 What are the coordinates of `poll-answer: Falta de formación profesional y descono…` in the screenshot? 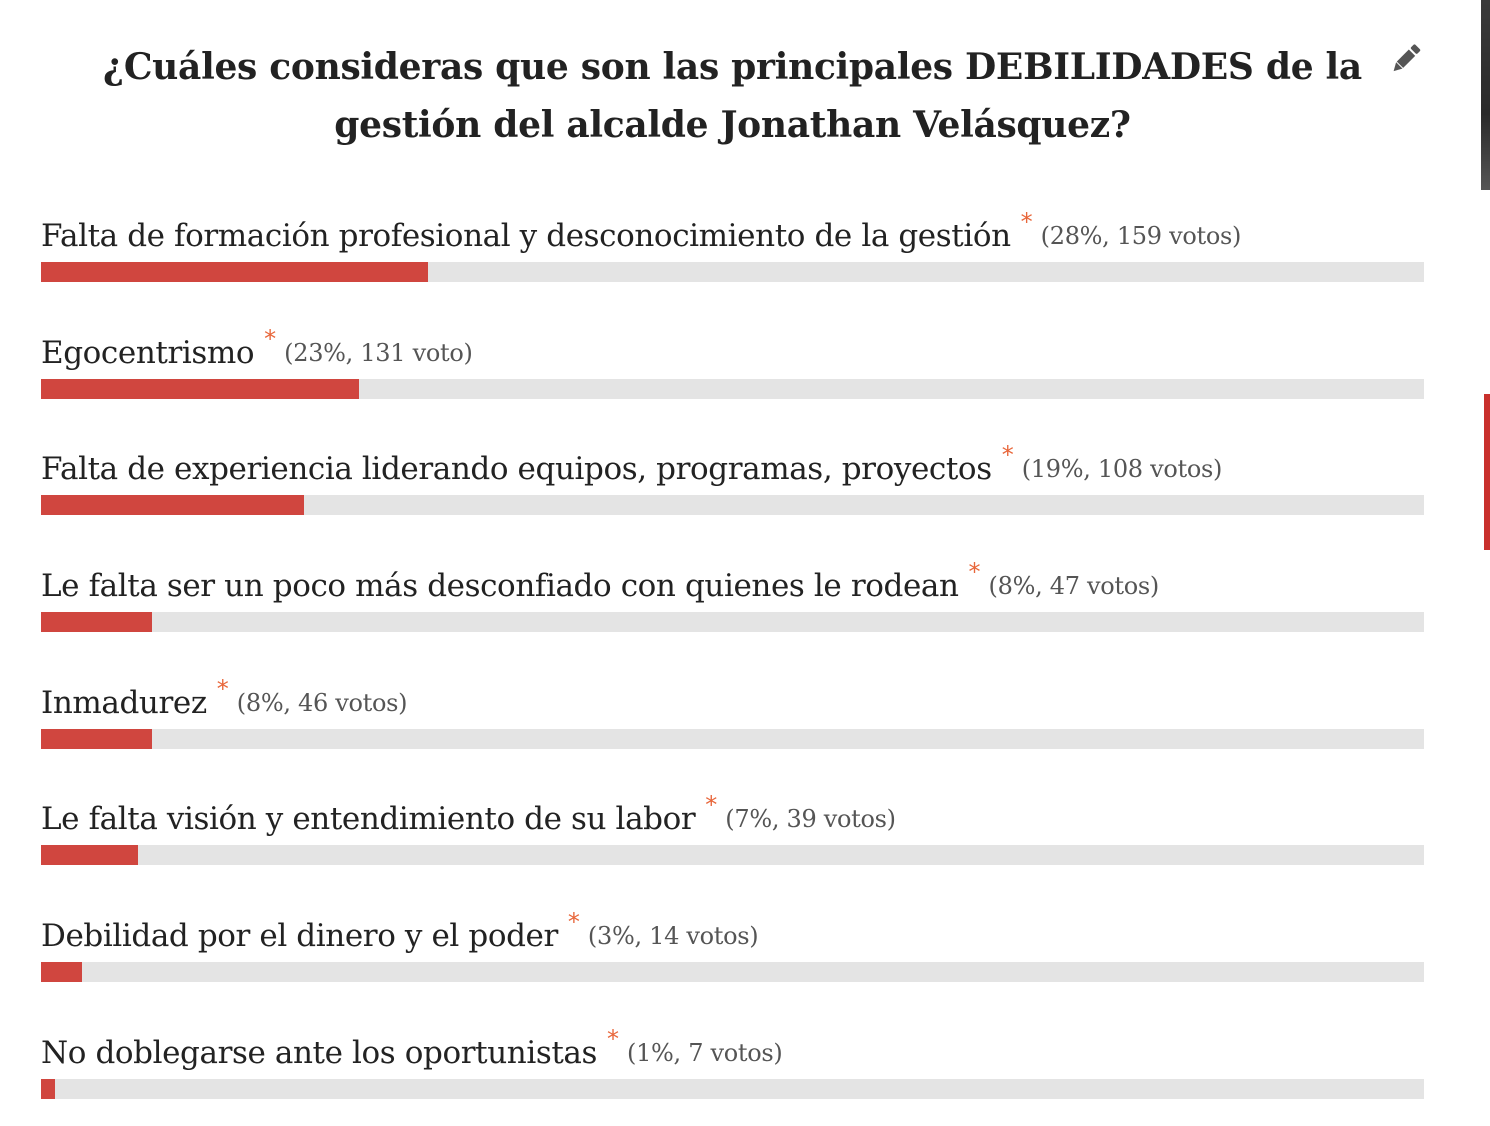 It's located at (732, 257).